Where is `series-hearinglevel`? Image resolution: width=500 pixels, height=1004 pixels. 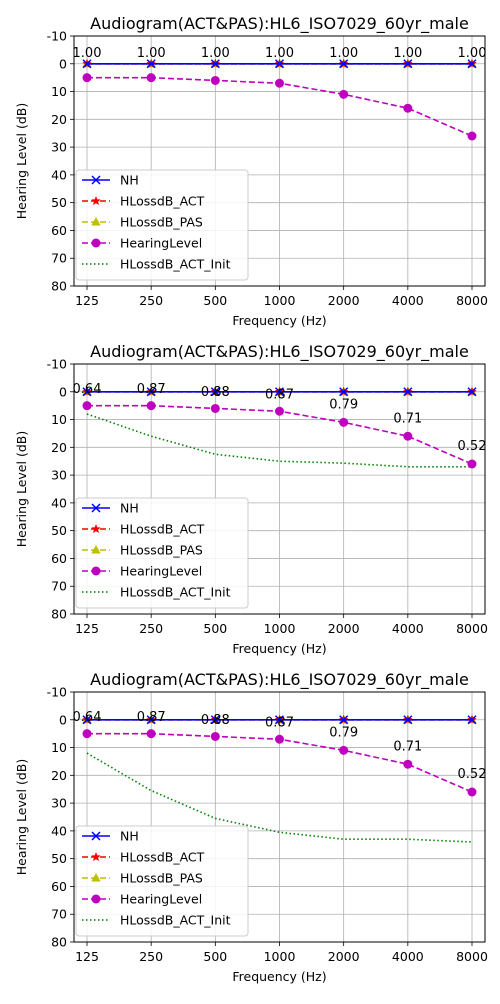
series-hearinglevel is located at coordinates (279, 763).